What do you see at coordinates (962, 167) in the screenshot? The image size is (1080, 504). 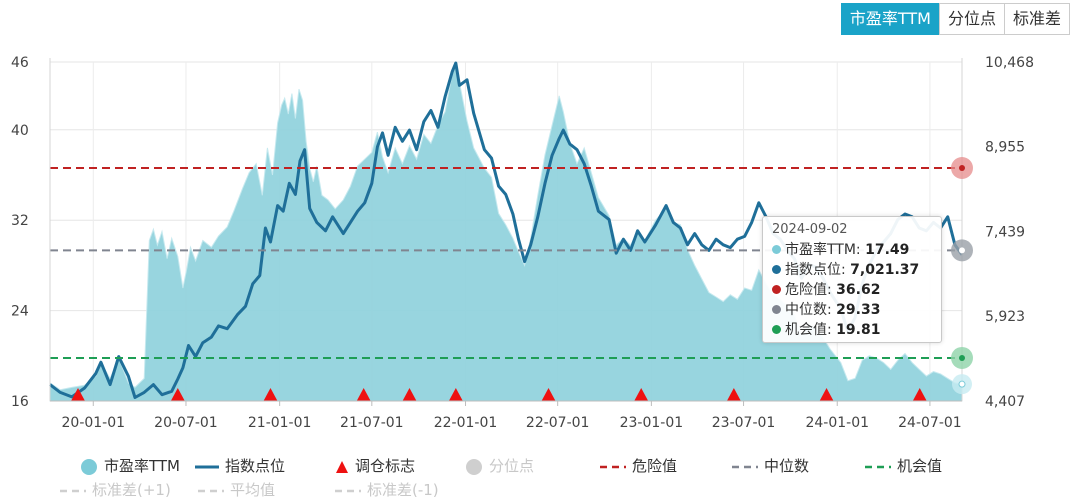 I see `danger-end-dot-icon` at bounding box center [962, 167].